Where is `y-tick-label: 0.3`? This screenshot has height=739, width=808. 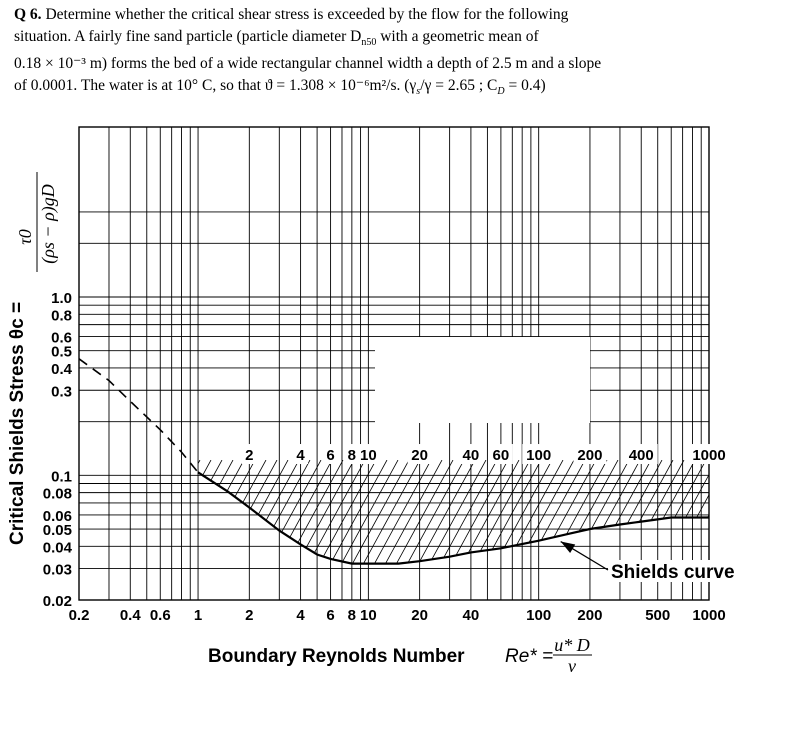
y-tick-label: 0.3 is located at coordinates (61, 391).